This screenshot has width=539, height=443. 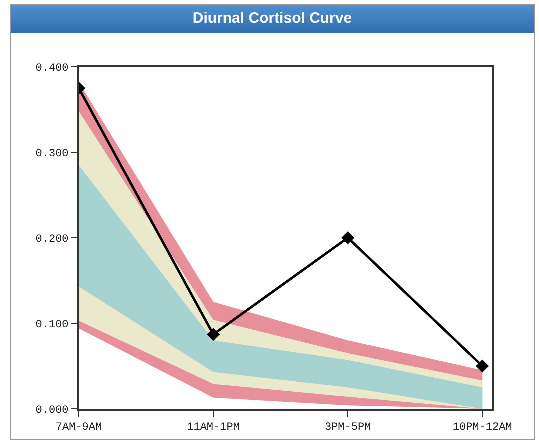 What do you see at coordinates (348, 428) in the screenshot?
I see `x-tick-label: 3PM-5PM` at bounding box center [348, 428].